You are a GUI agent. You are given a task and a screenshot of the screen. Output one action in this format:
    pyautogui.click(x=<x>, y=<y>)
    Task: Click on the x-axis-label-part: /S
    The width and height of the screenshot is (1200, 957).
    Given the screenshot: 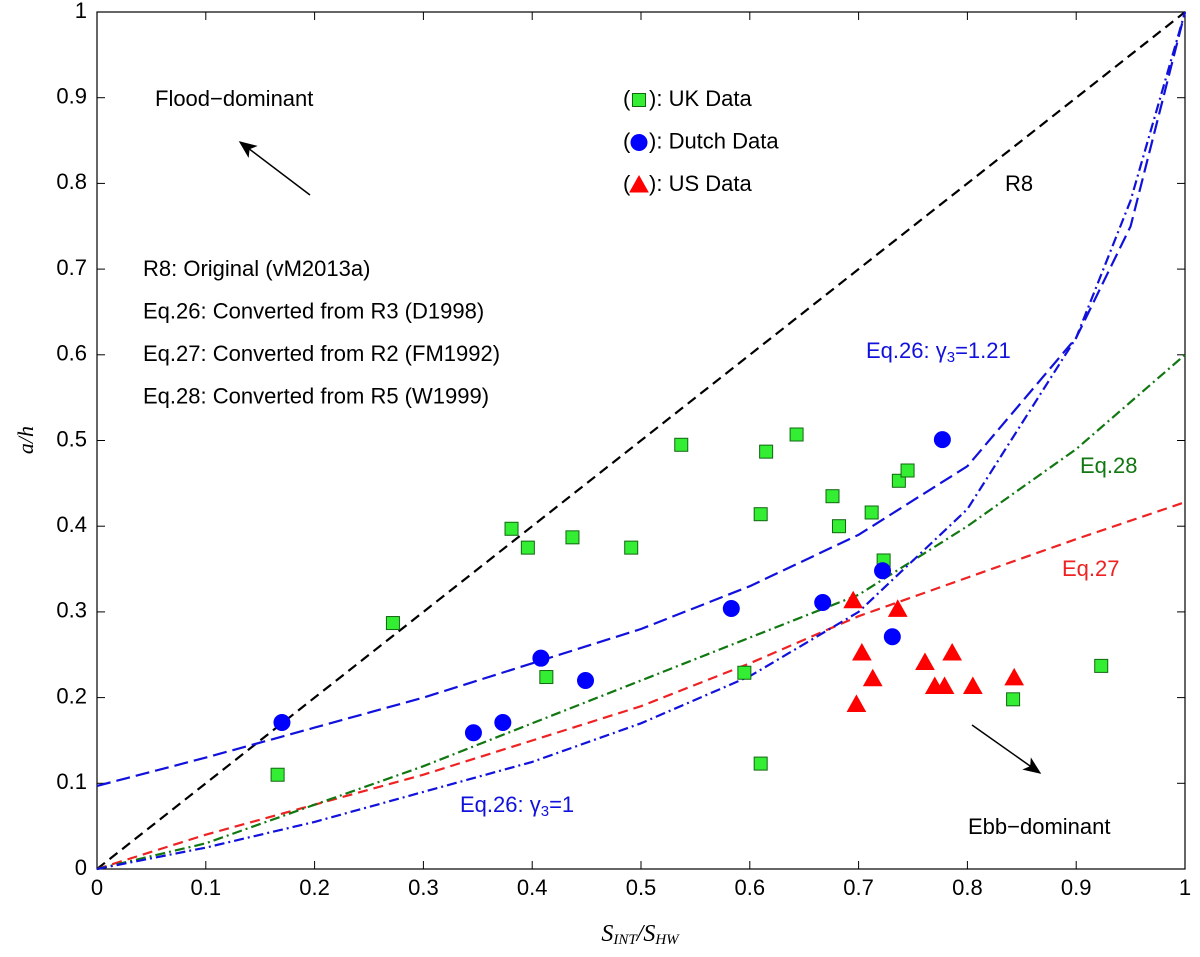 What is the action you would take?
    pyautogui.click(x=645, y=934)
    